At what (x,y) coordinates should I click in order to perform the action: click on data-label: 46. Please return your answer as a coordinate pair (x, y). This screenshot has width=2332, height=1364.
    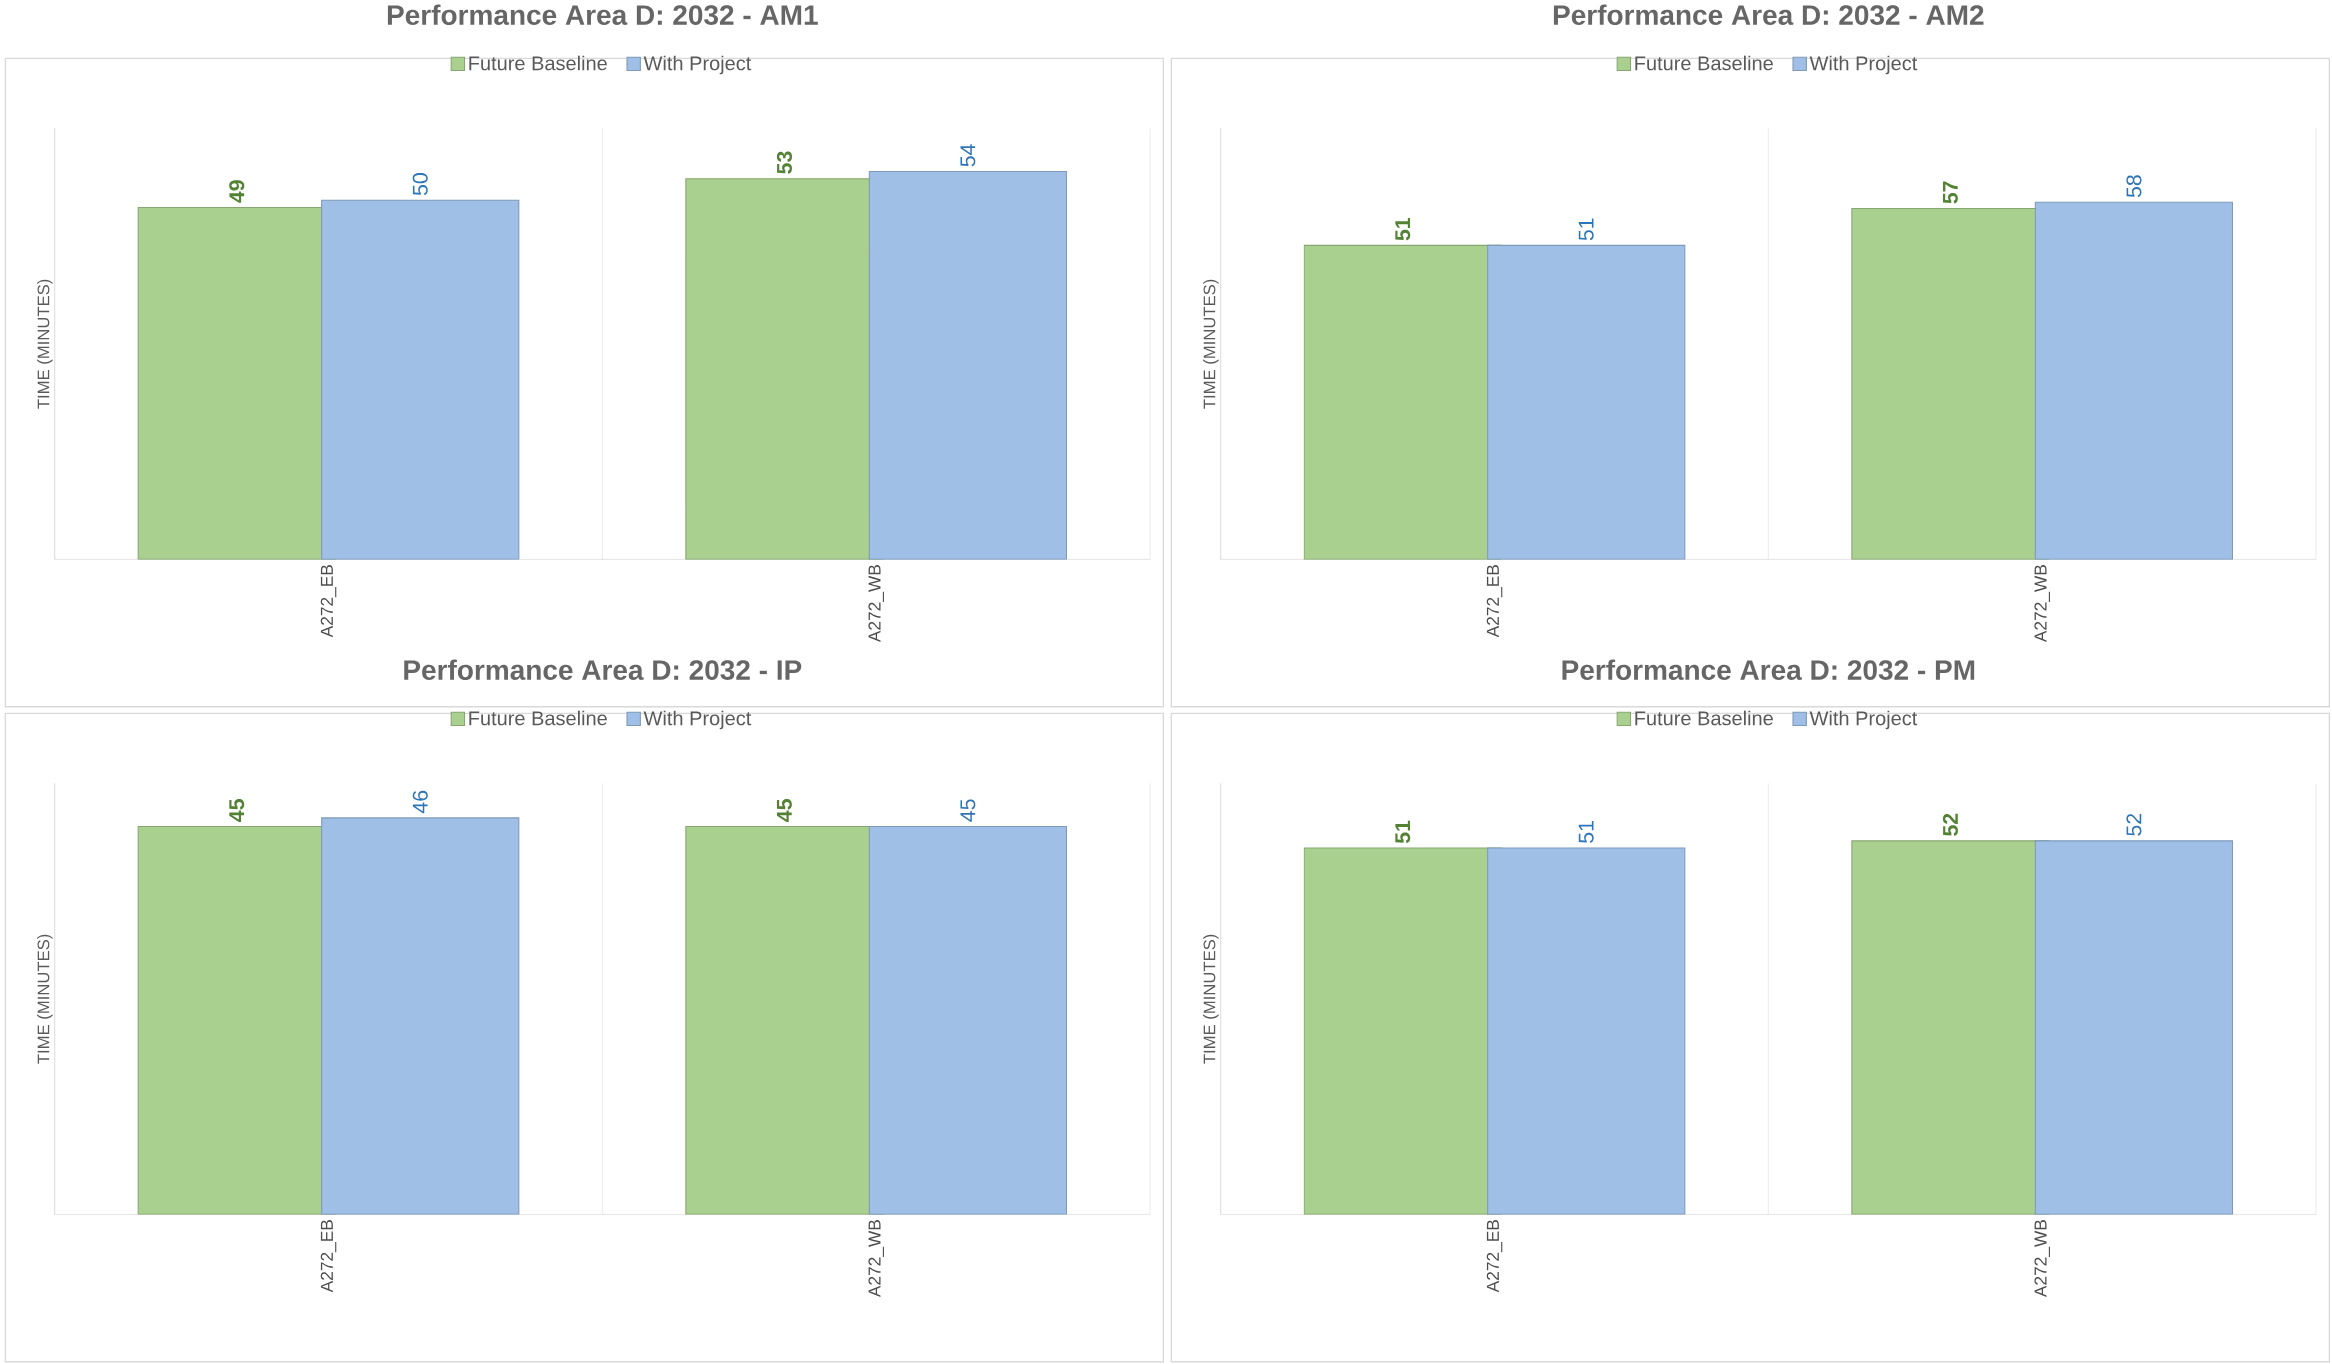
    Looking at the image, I should click on (420, 801).